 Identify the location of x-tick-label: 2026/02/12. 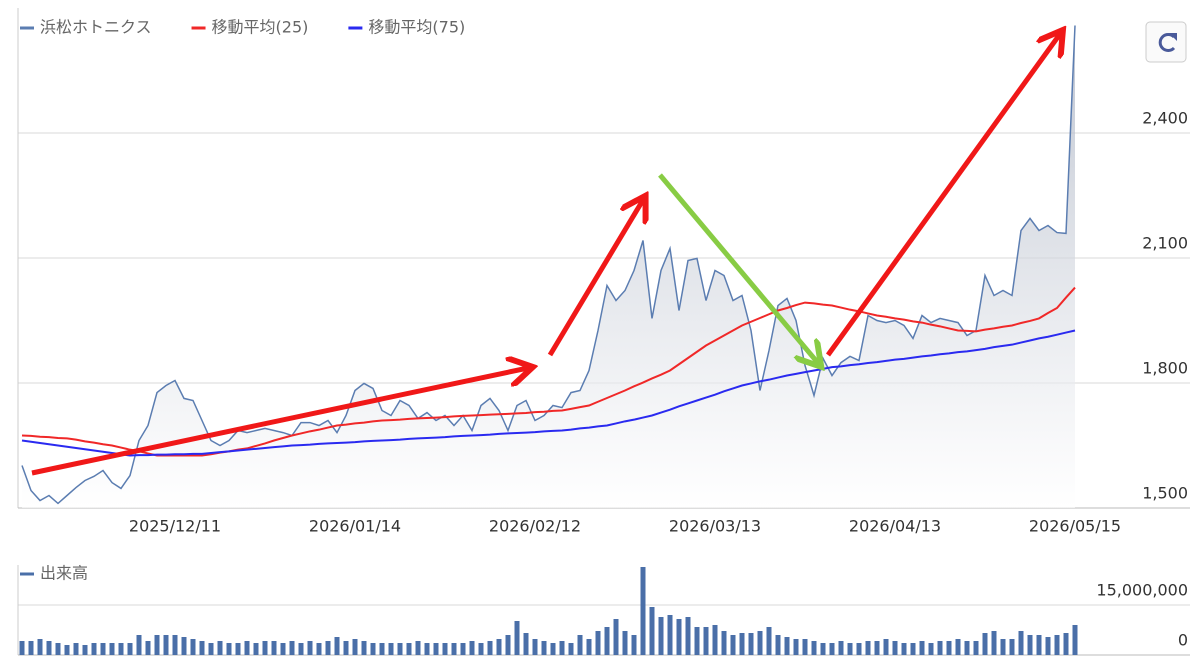
(535, 526).